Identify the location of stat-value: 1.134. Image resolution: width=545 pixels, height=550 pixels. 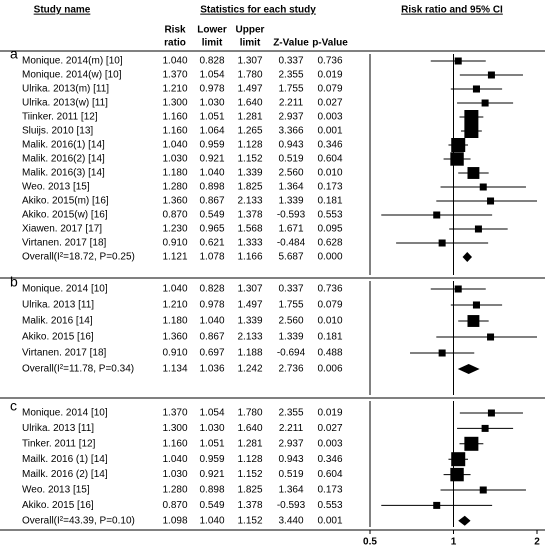
(174, 369).